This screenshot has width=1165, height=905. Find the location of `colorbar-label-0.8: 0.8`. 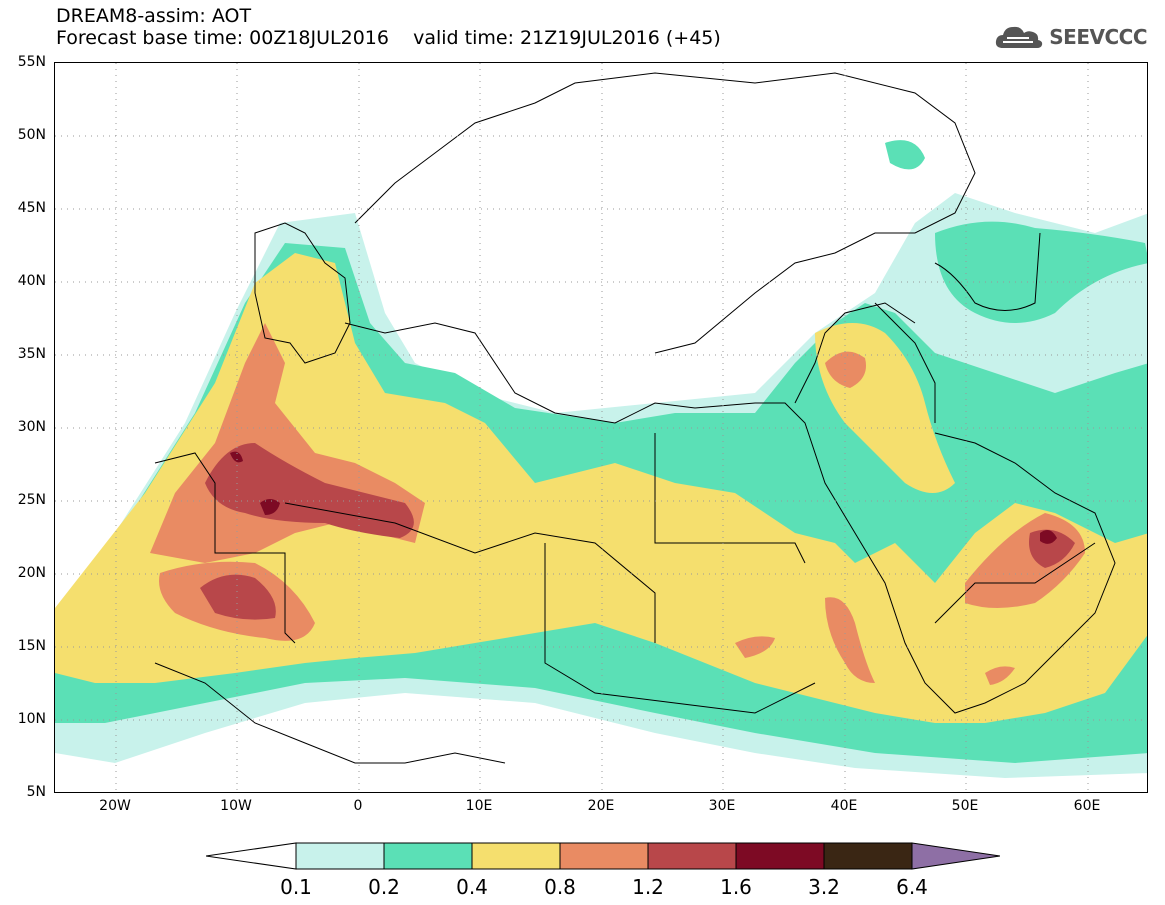

colorbar-label-0.8: 0.8 is located at coordinates (560, 887).